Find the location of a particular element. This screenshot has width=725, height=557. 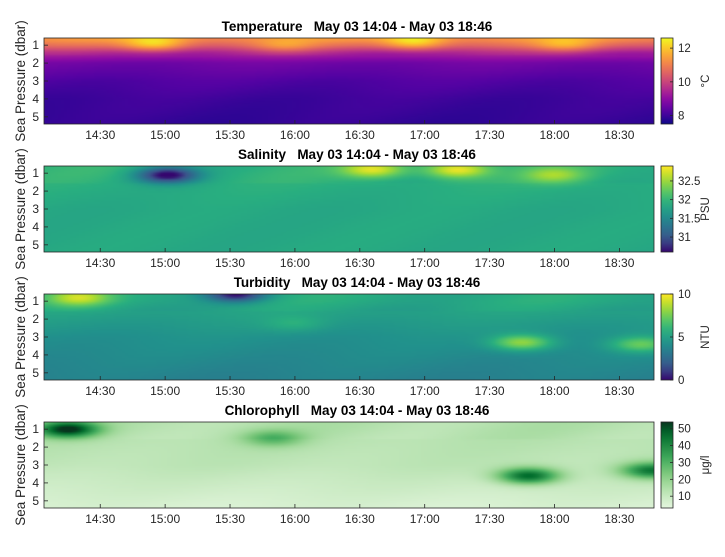

colorbar-tick-label: 31.5 is located at coordinates (689, 219).